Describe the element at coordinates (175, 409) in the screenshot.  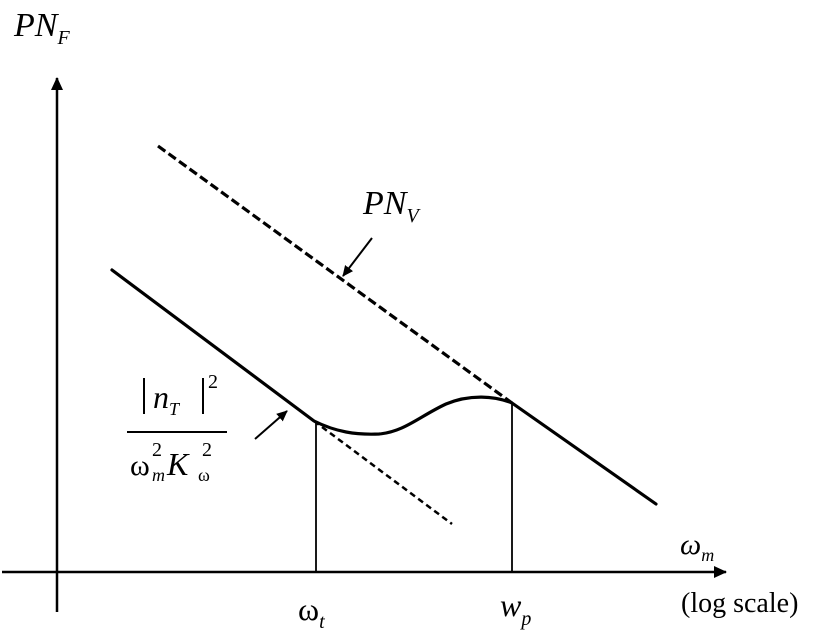
I see `numerator-sub-t: T` at that location.